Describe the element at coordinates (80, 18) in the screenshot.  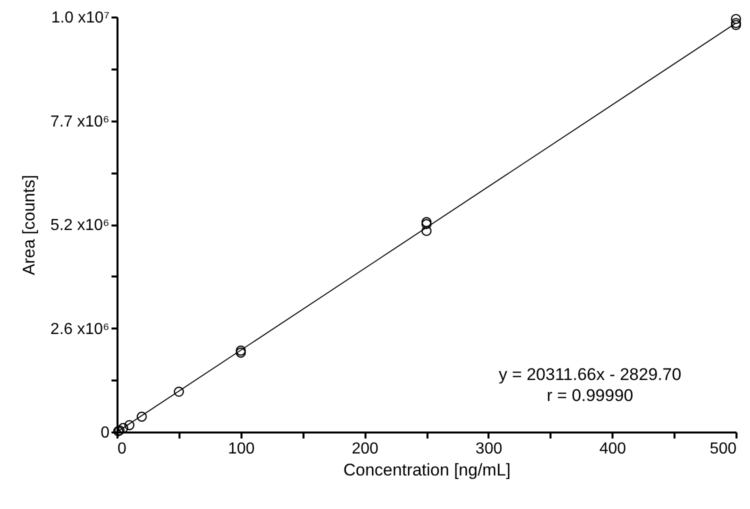
I see `y-tick-label: 1.0 x10⁷` at that location.